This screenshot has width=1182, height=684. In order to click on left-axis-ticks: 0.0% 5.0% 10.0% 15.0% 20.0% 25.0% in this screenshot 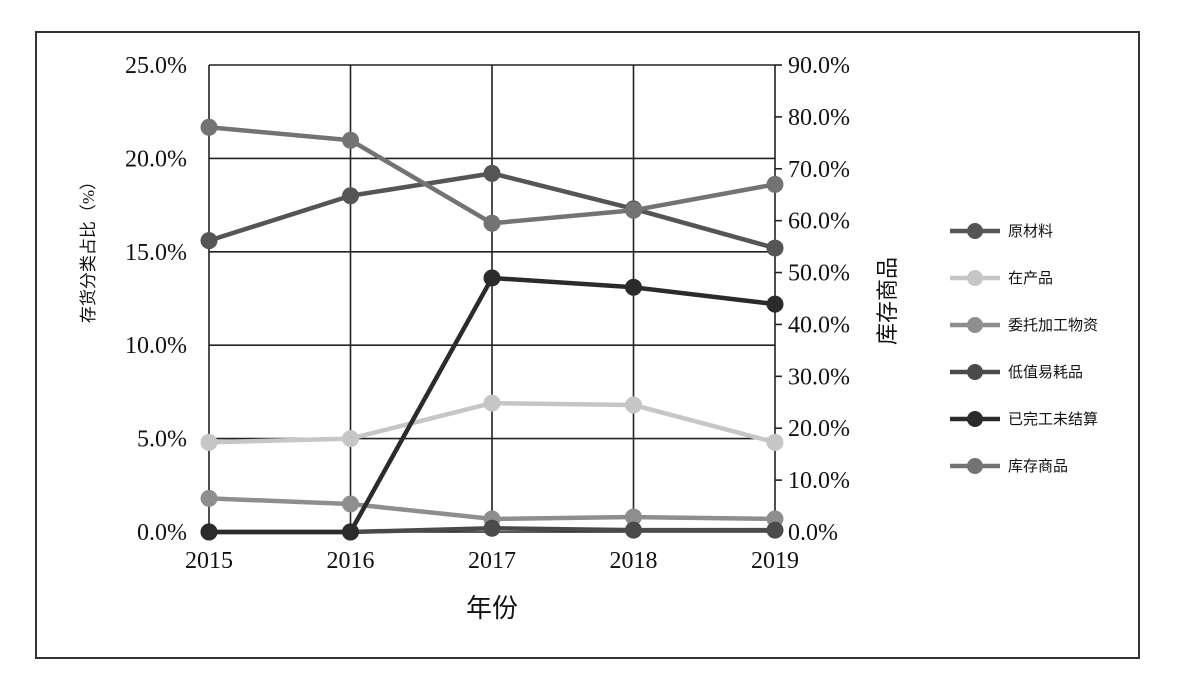, I will do `click(156, 299)`.